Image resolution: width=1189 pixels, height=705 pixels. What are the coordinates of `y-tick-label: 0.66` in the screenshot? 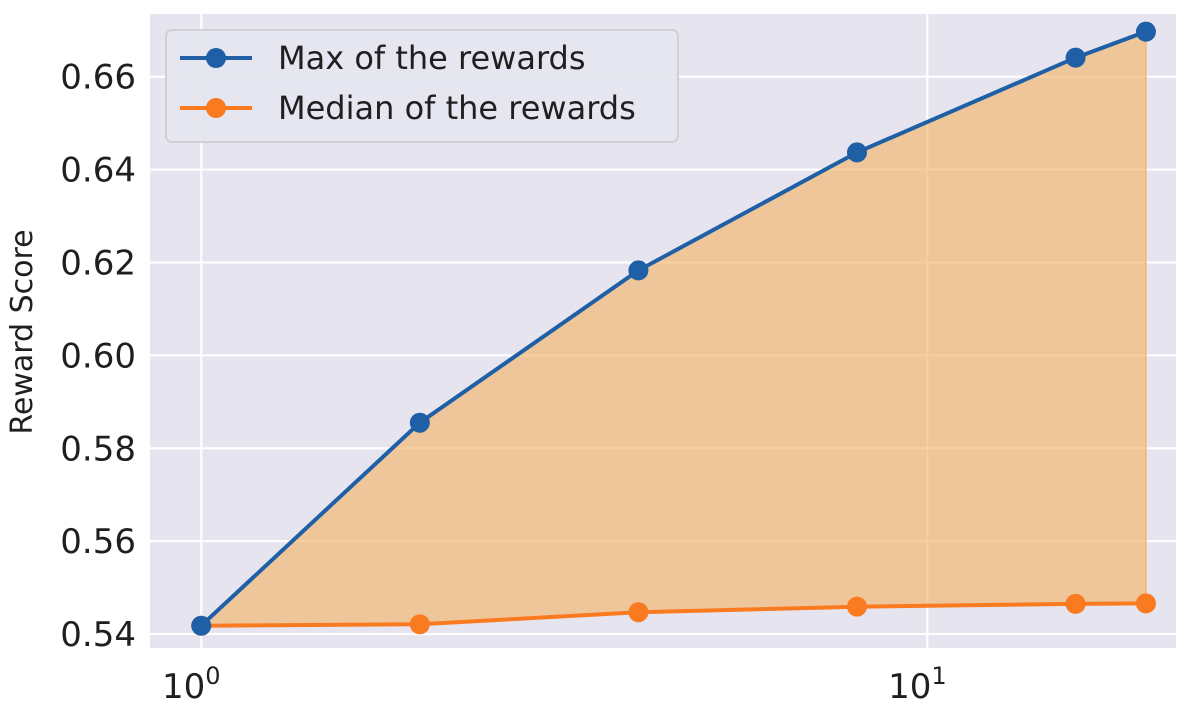 It's located at (98, 78).